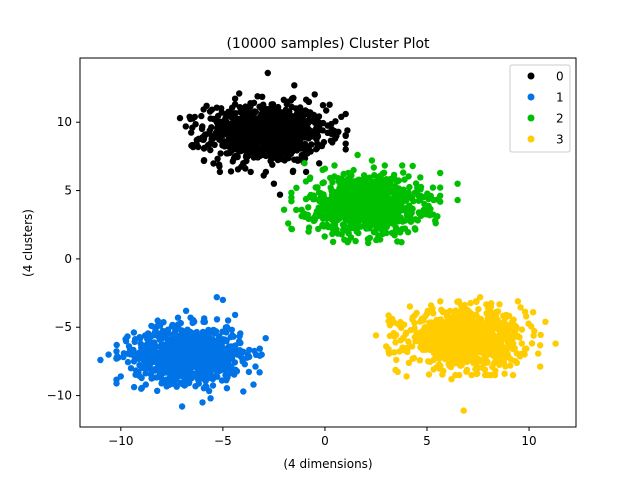  I want to click on x-tick-label: −5, so click(223, 441).